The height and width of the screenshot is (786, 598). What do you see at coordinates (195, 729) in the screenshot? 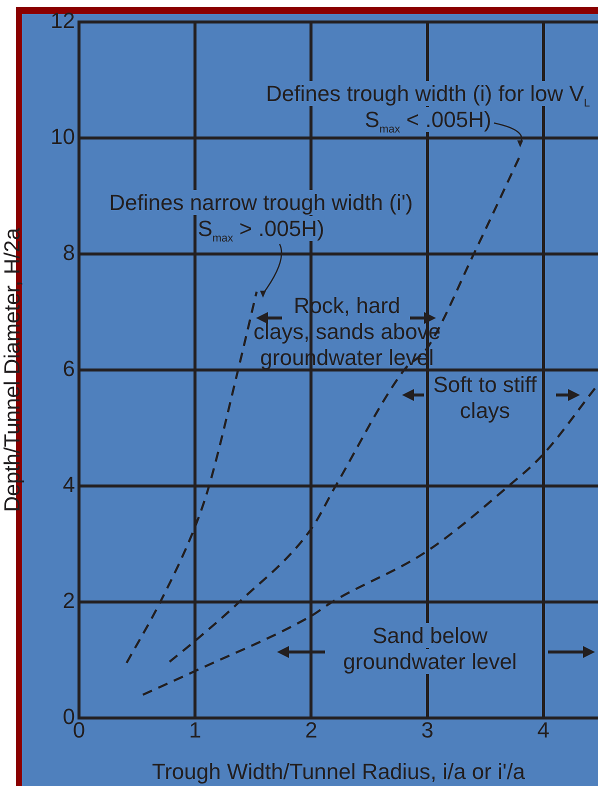
I see `x-tick-label: 1` at bounding box center [195, 729].